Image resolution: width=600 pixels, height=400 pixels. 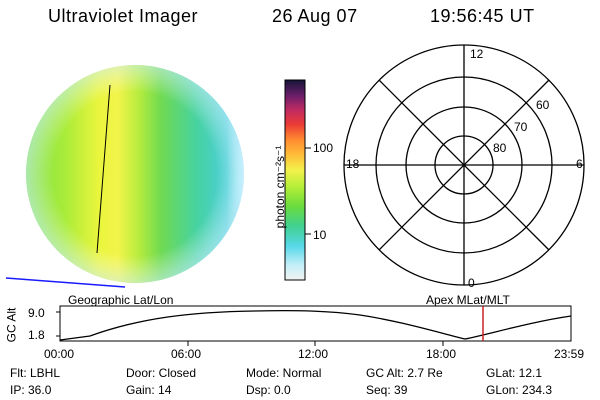 What do you see at coordinates (103, 169) in the screenshot?
I see `terminator-line` at bounding box center [103, 169].